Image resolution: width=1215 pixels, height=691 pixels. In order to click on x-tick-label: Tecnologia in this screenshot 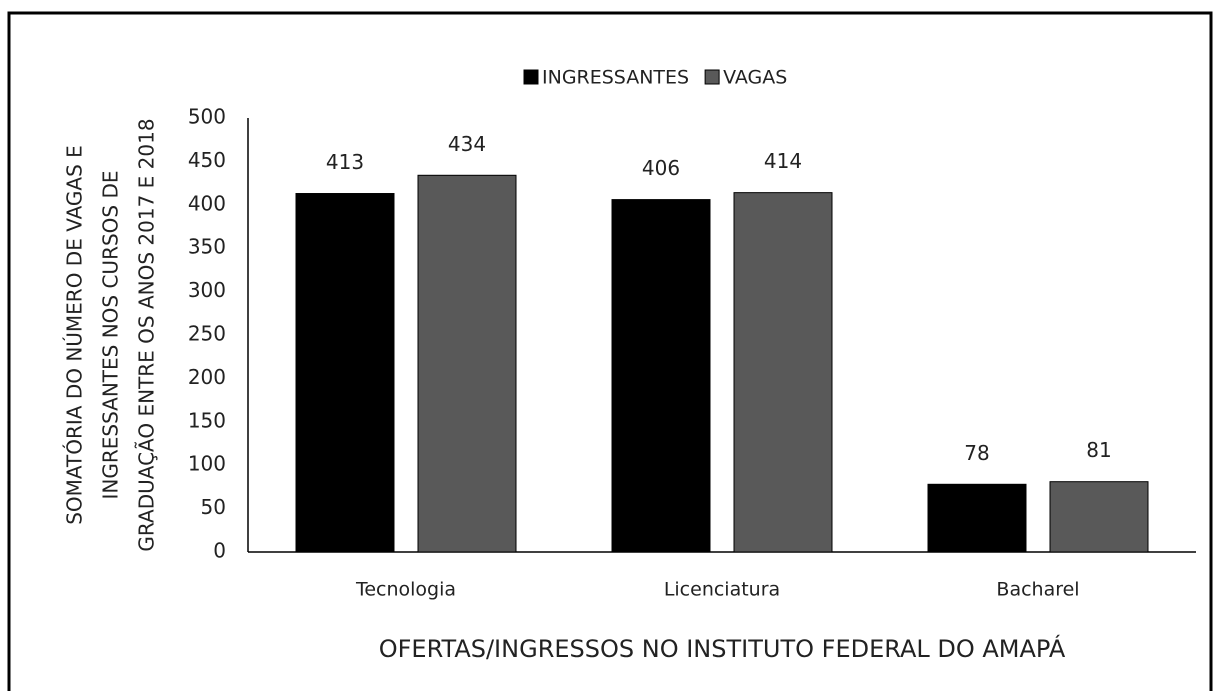, I will do `click(405, 590)`.